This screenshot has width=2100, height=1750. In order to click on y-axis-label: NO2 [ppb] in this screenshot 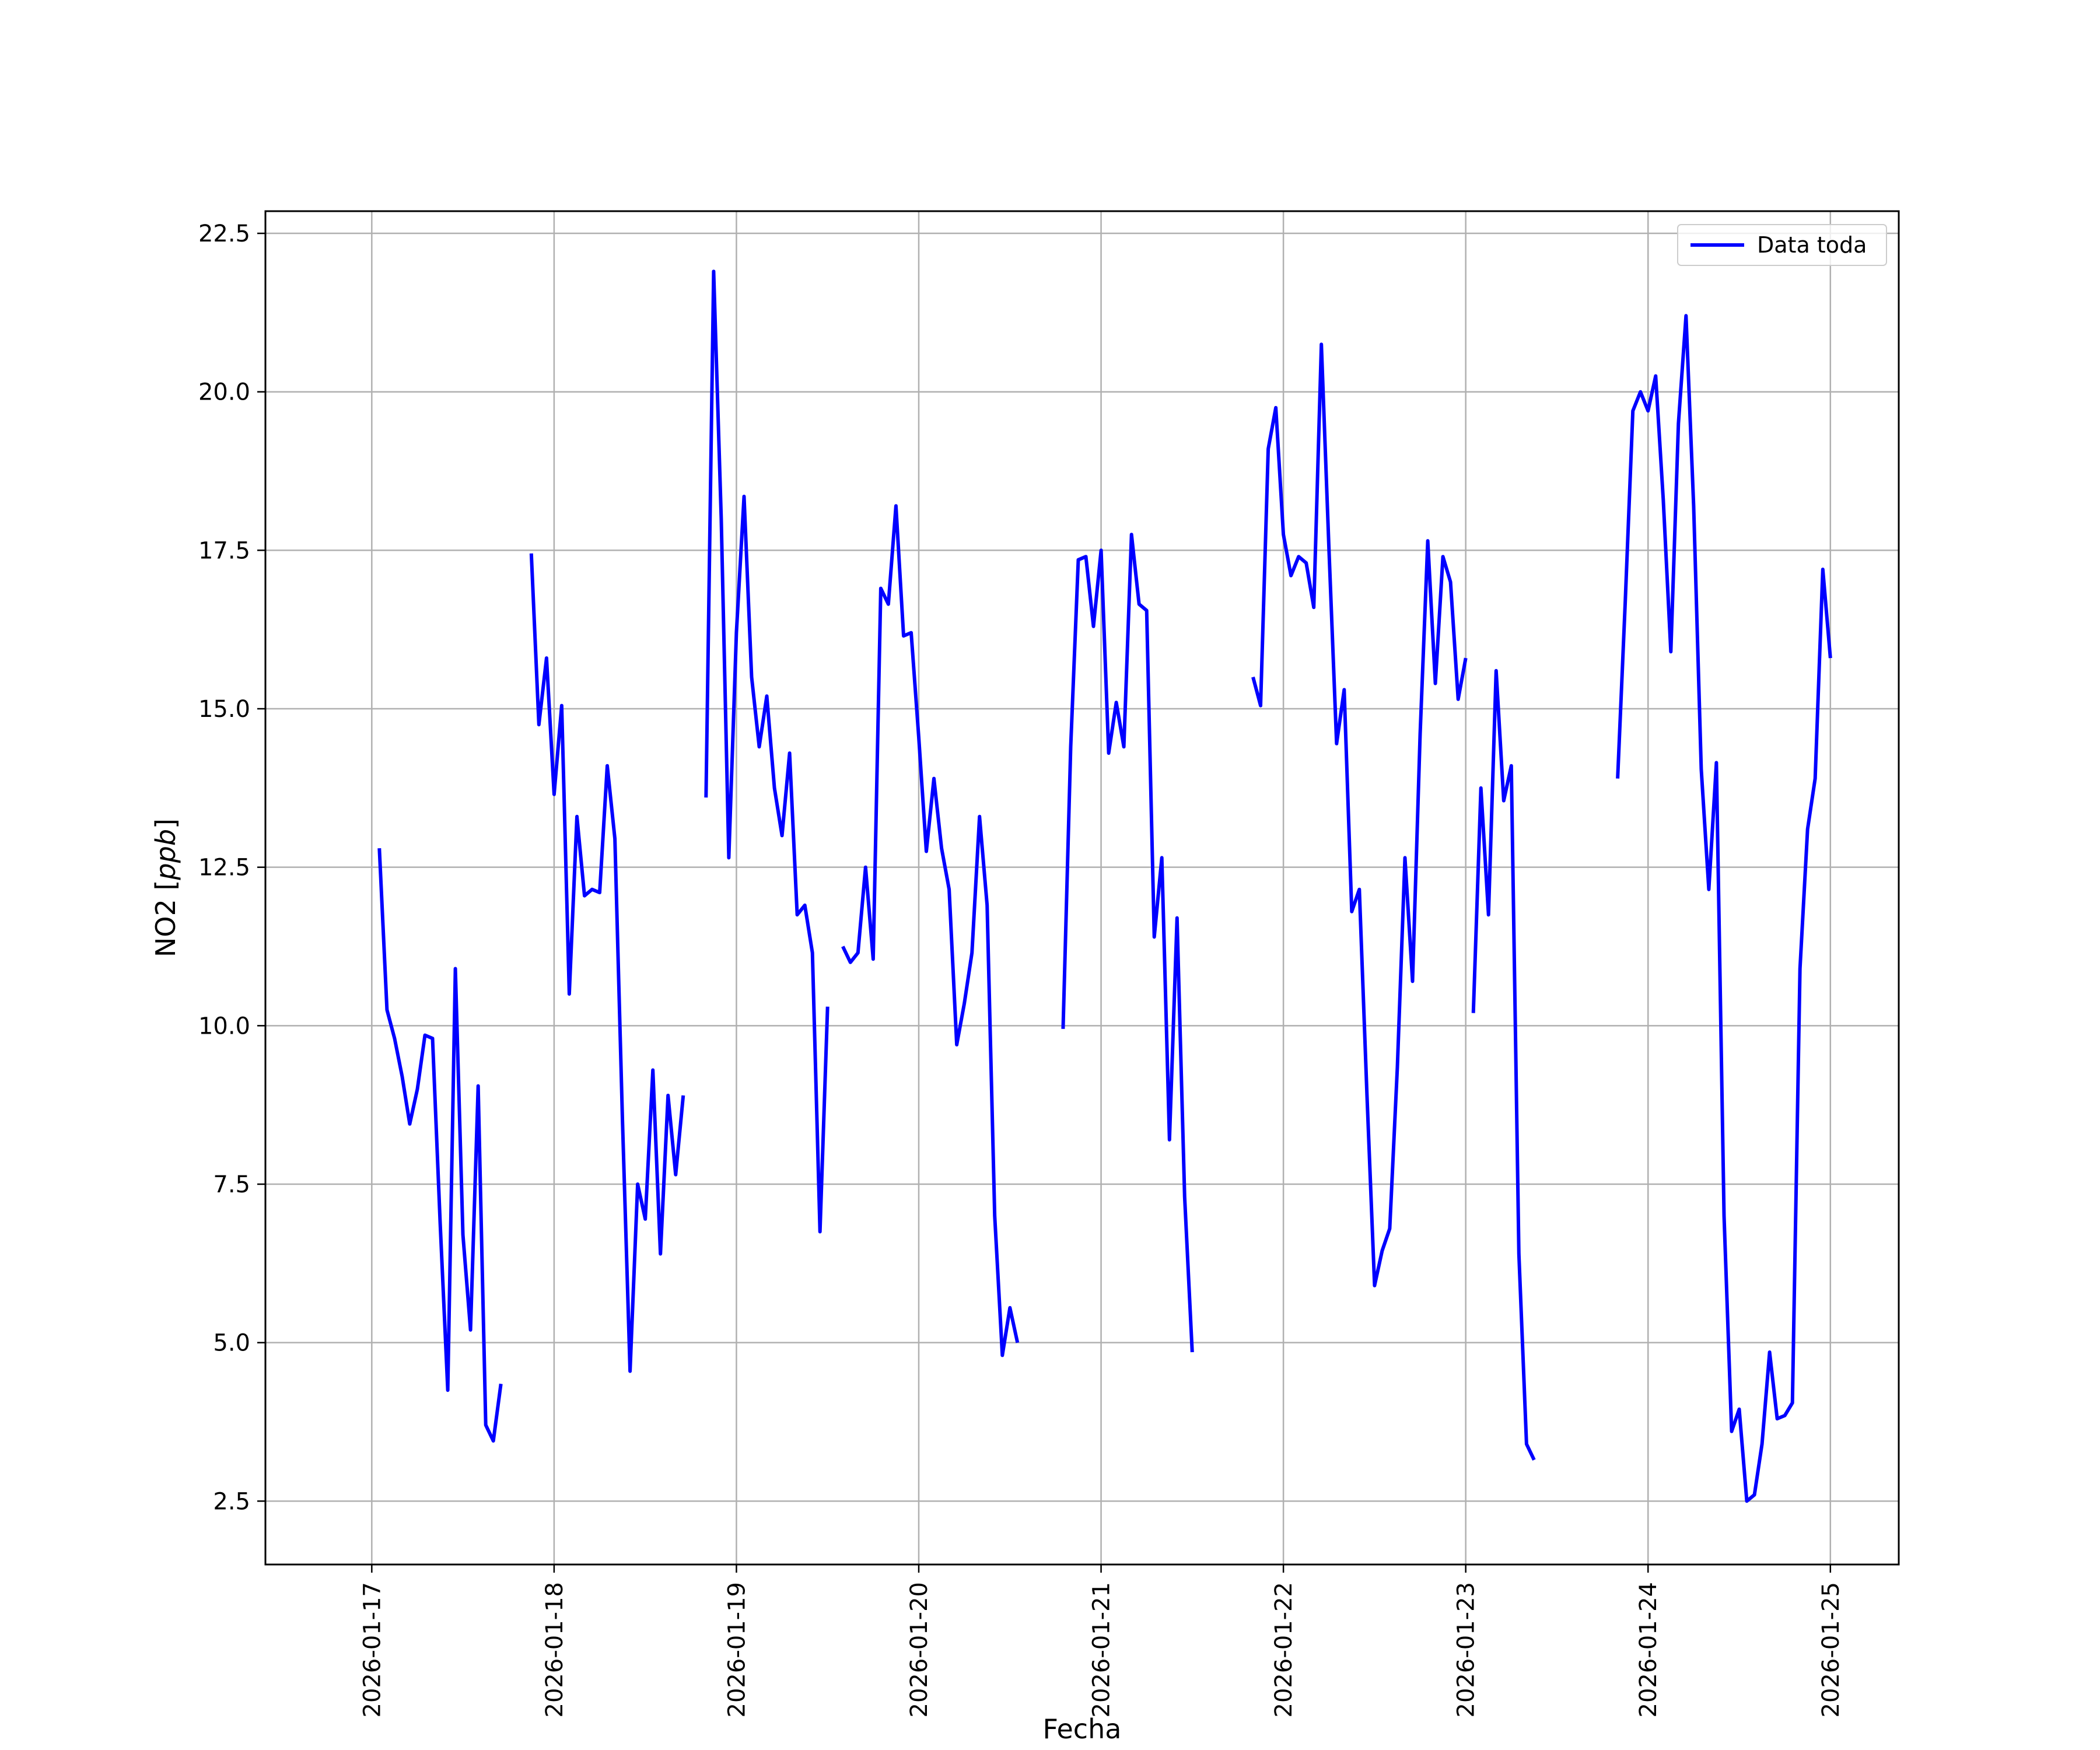, I will do `click(166, 887)`.